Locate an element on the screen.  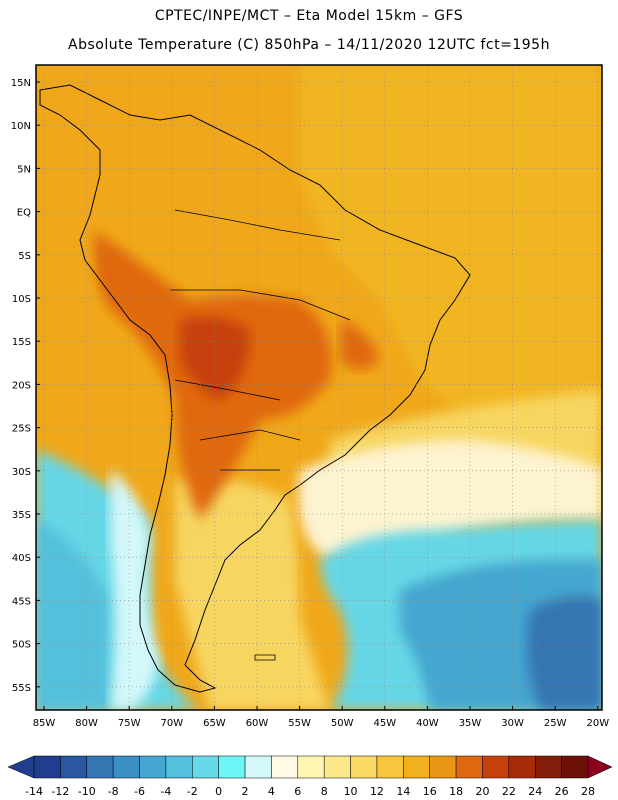
lon-label: 35W is located at coordinates (470, 723).